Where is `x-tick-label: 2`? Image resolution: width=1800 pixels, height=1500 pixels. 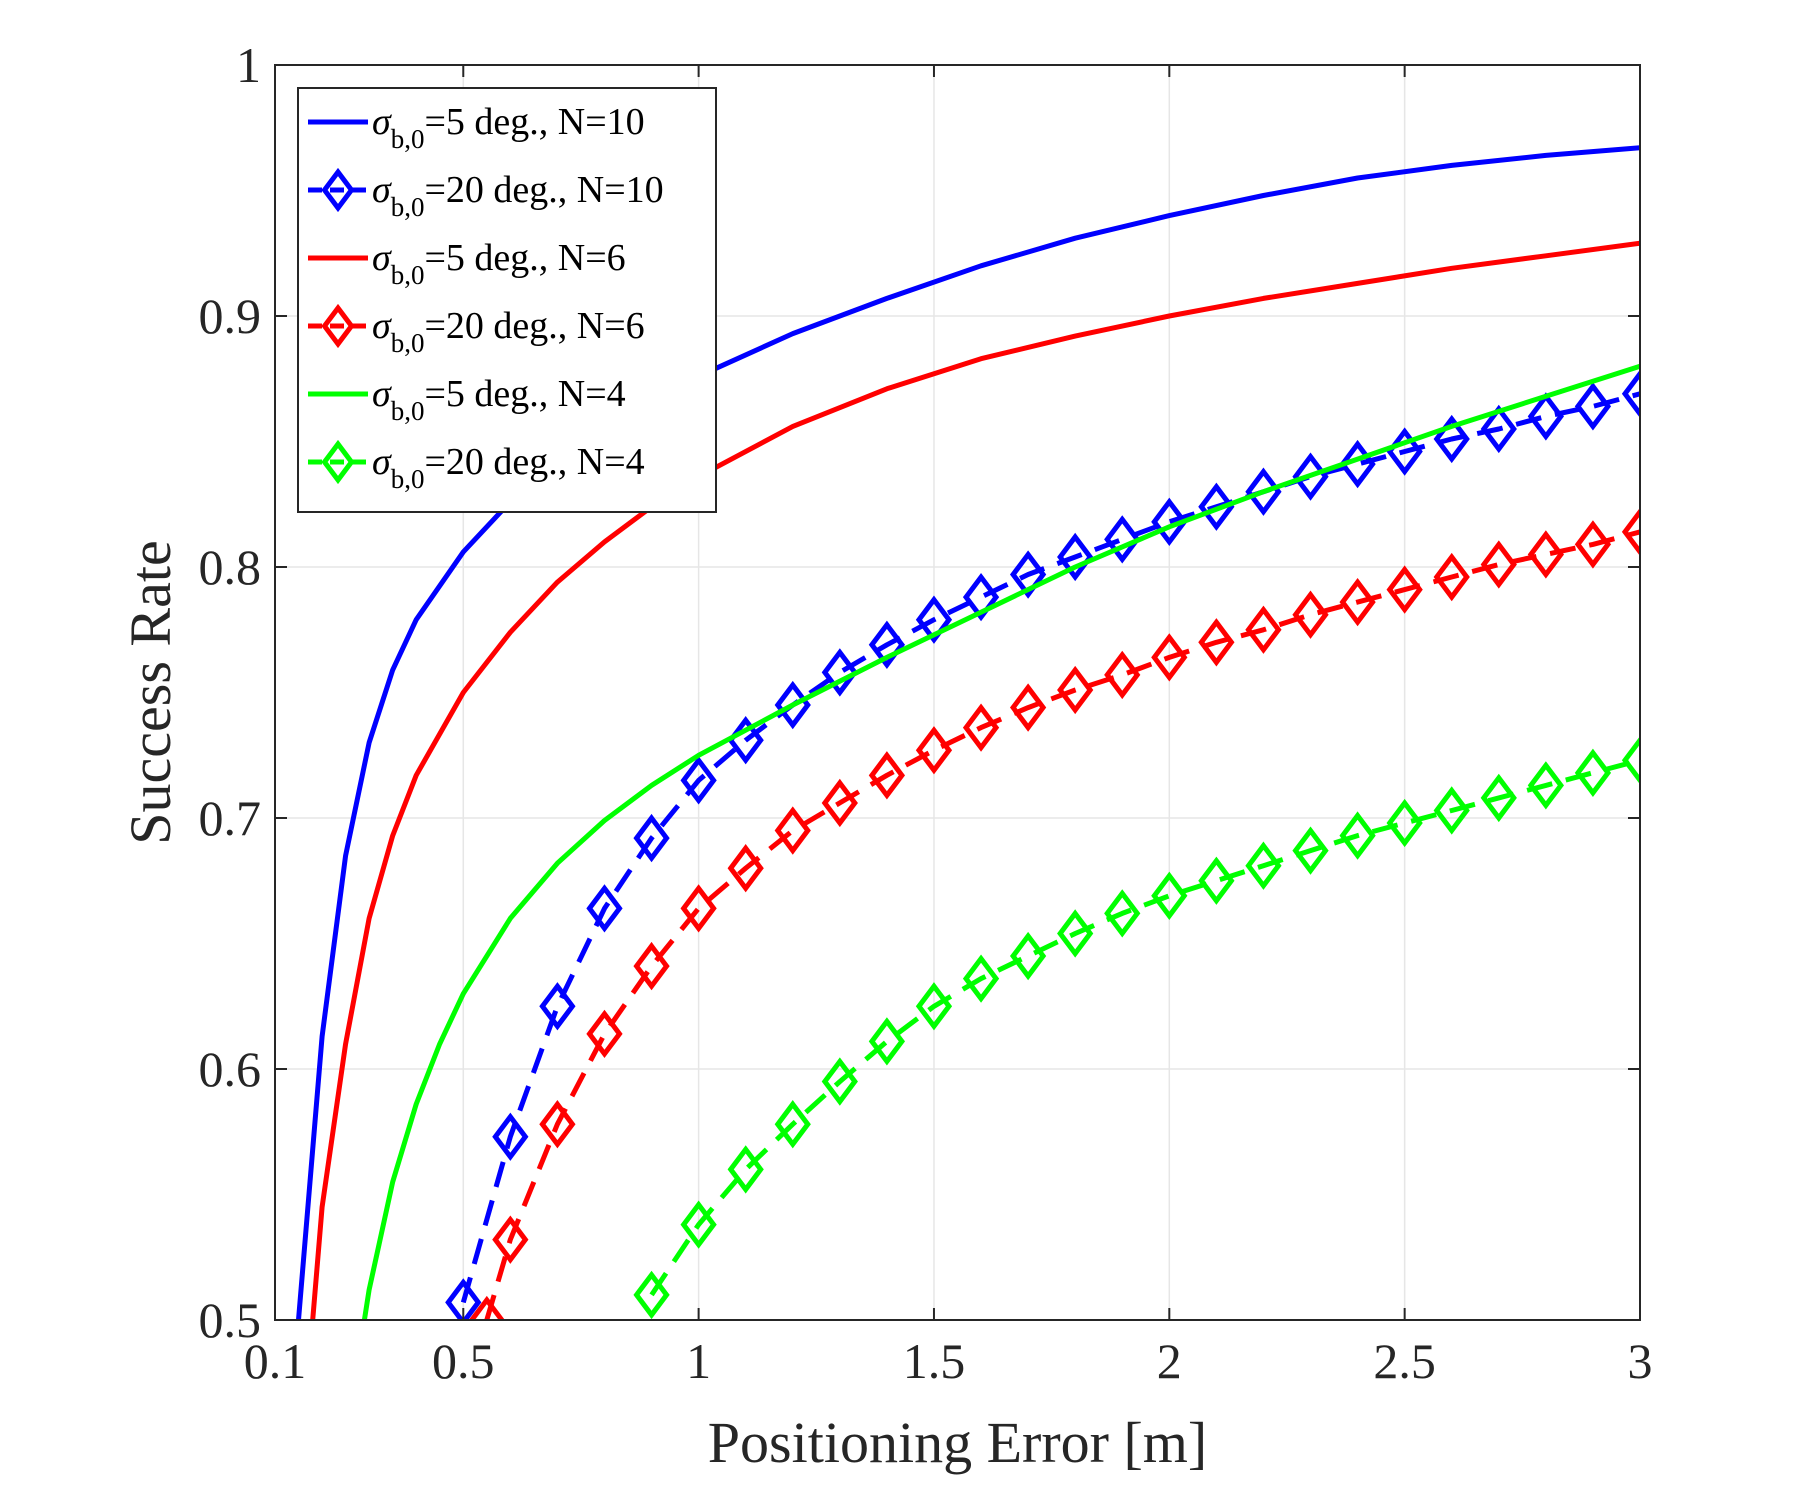
x-tick-label: 2 is located at coordinates (1169, 1361).